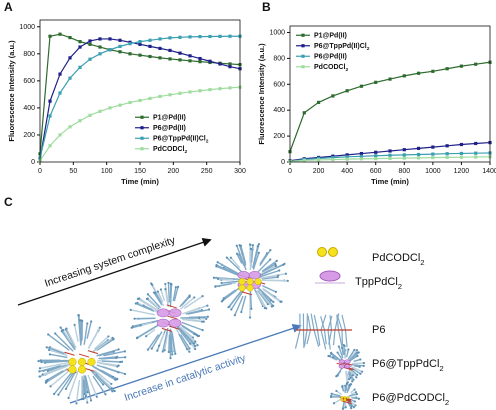 This screenshot has width=496, height=410. What do you see at coordinates (175, 323) in the screenshot?
I see `tpp-core` at bounding box center [175, 323].